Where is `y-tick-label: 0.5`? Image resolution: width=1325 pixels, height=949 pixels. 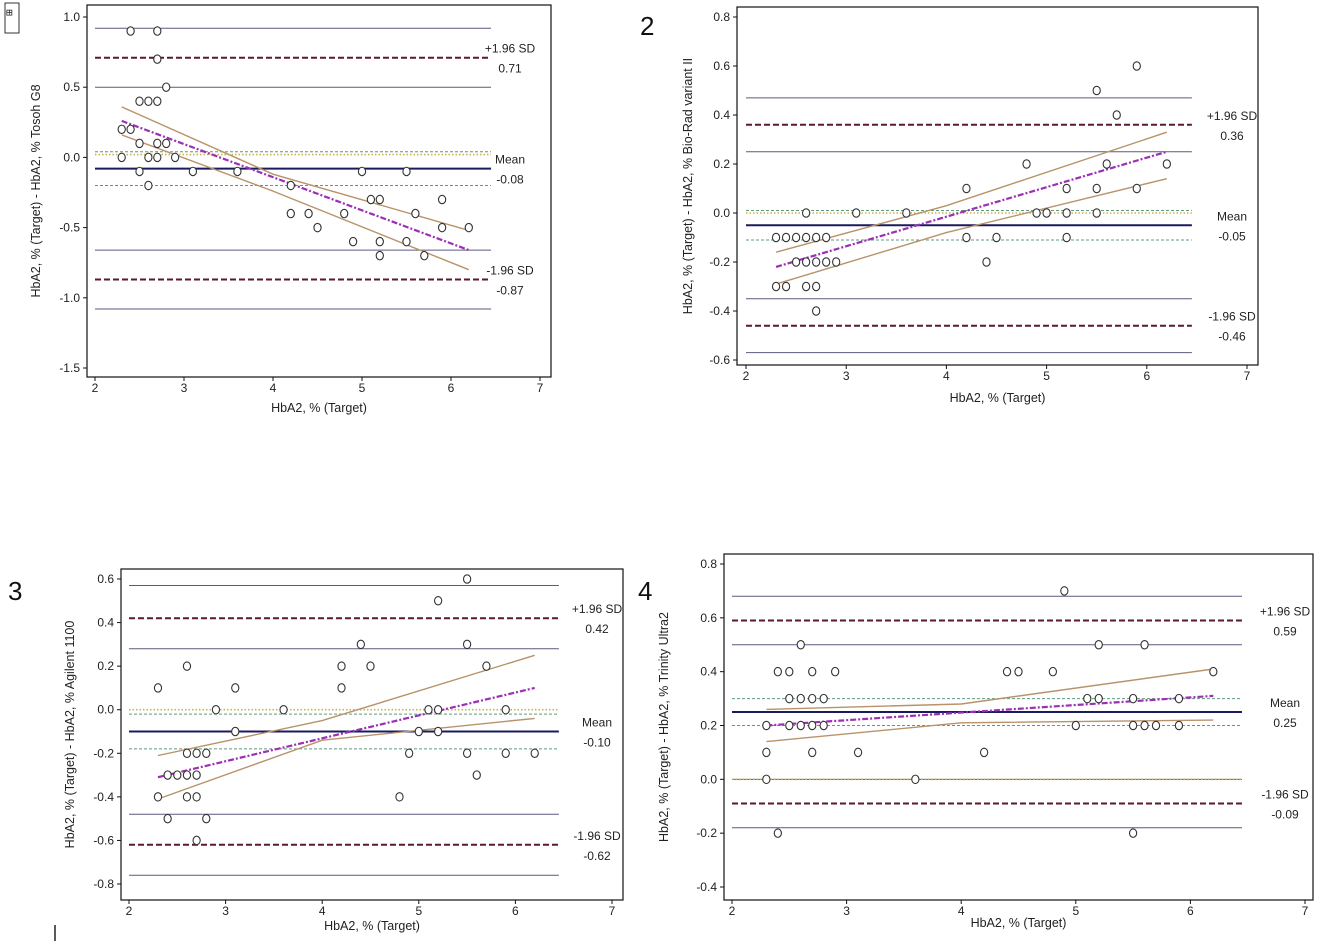 y-tick-label: 0.5 is located at coordinates (71, 87).